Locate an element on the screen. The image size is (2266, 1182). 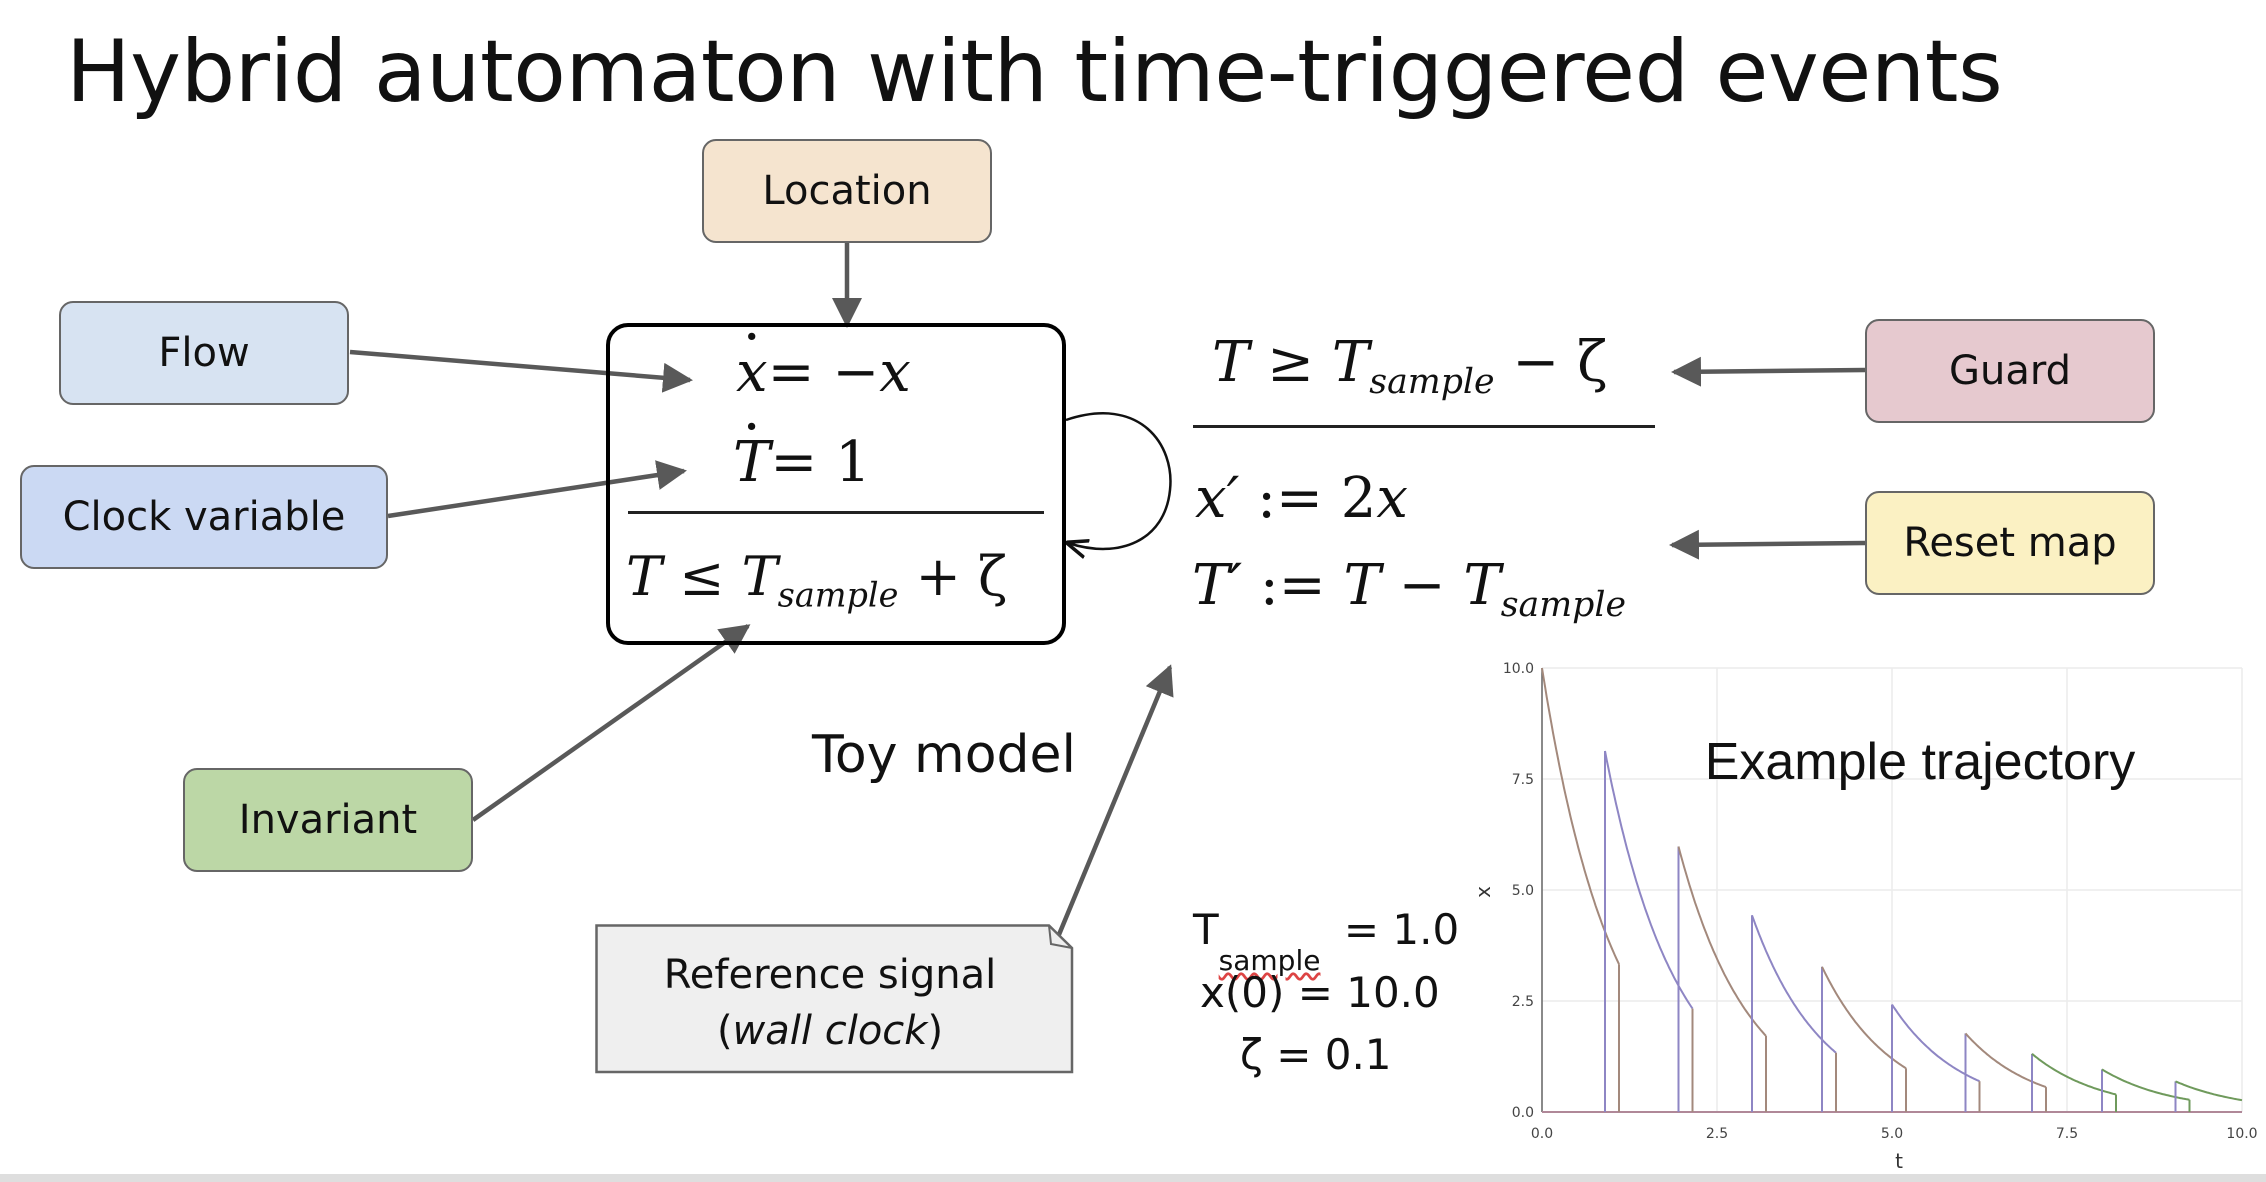
reference-signal-line2: (wall clock) is located at coordinates (830, 1031).